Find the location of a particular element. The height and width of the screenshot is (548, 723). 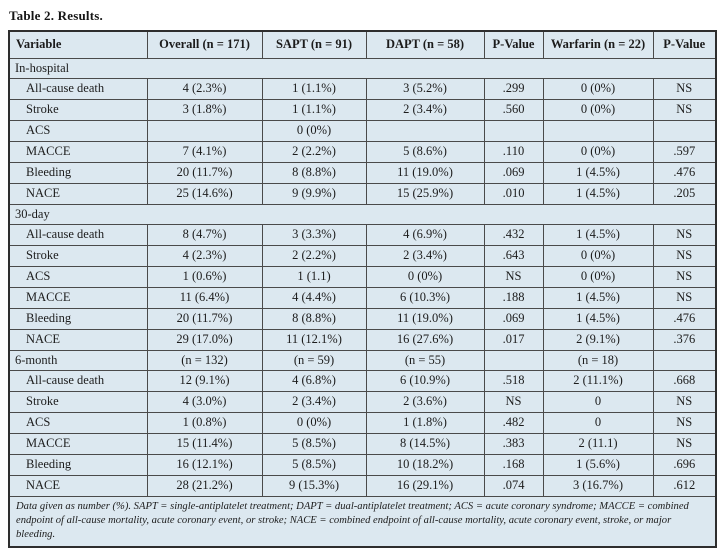

cell-warfarin is located at coordinates (598, 131).